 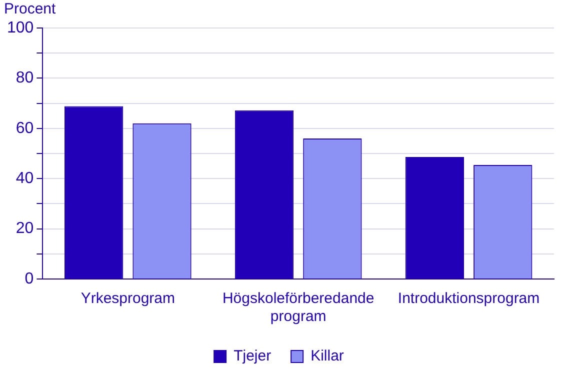 What do you see at coordinates (253, 356) in the screenshot?
I see `legend-label: Tjejer` at bounding box center [253, 356].